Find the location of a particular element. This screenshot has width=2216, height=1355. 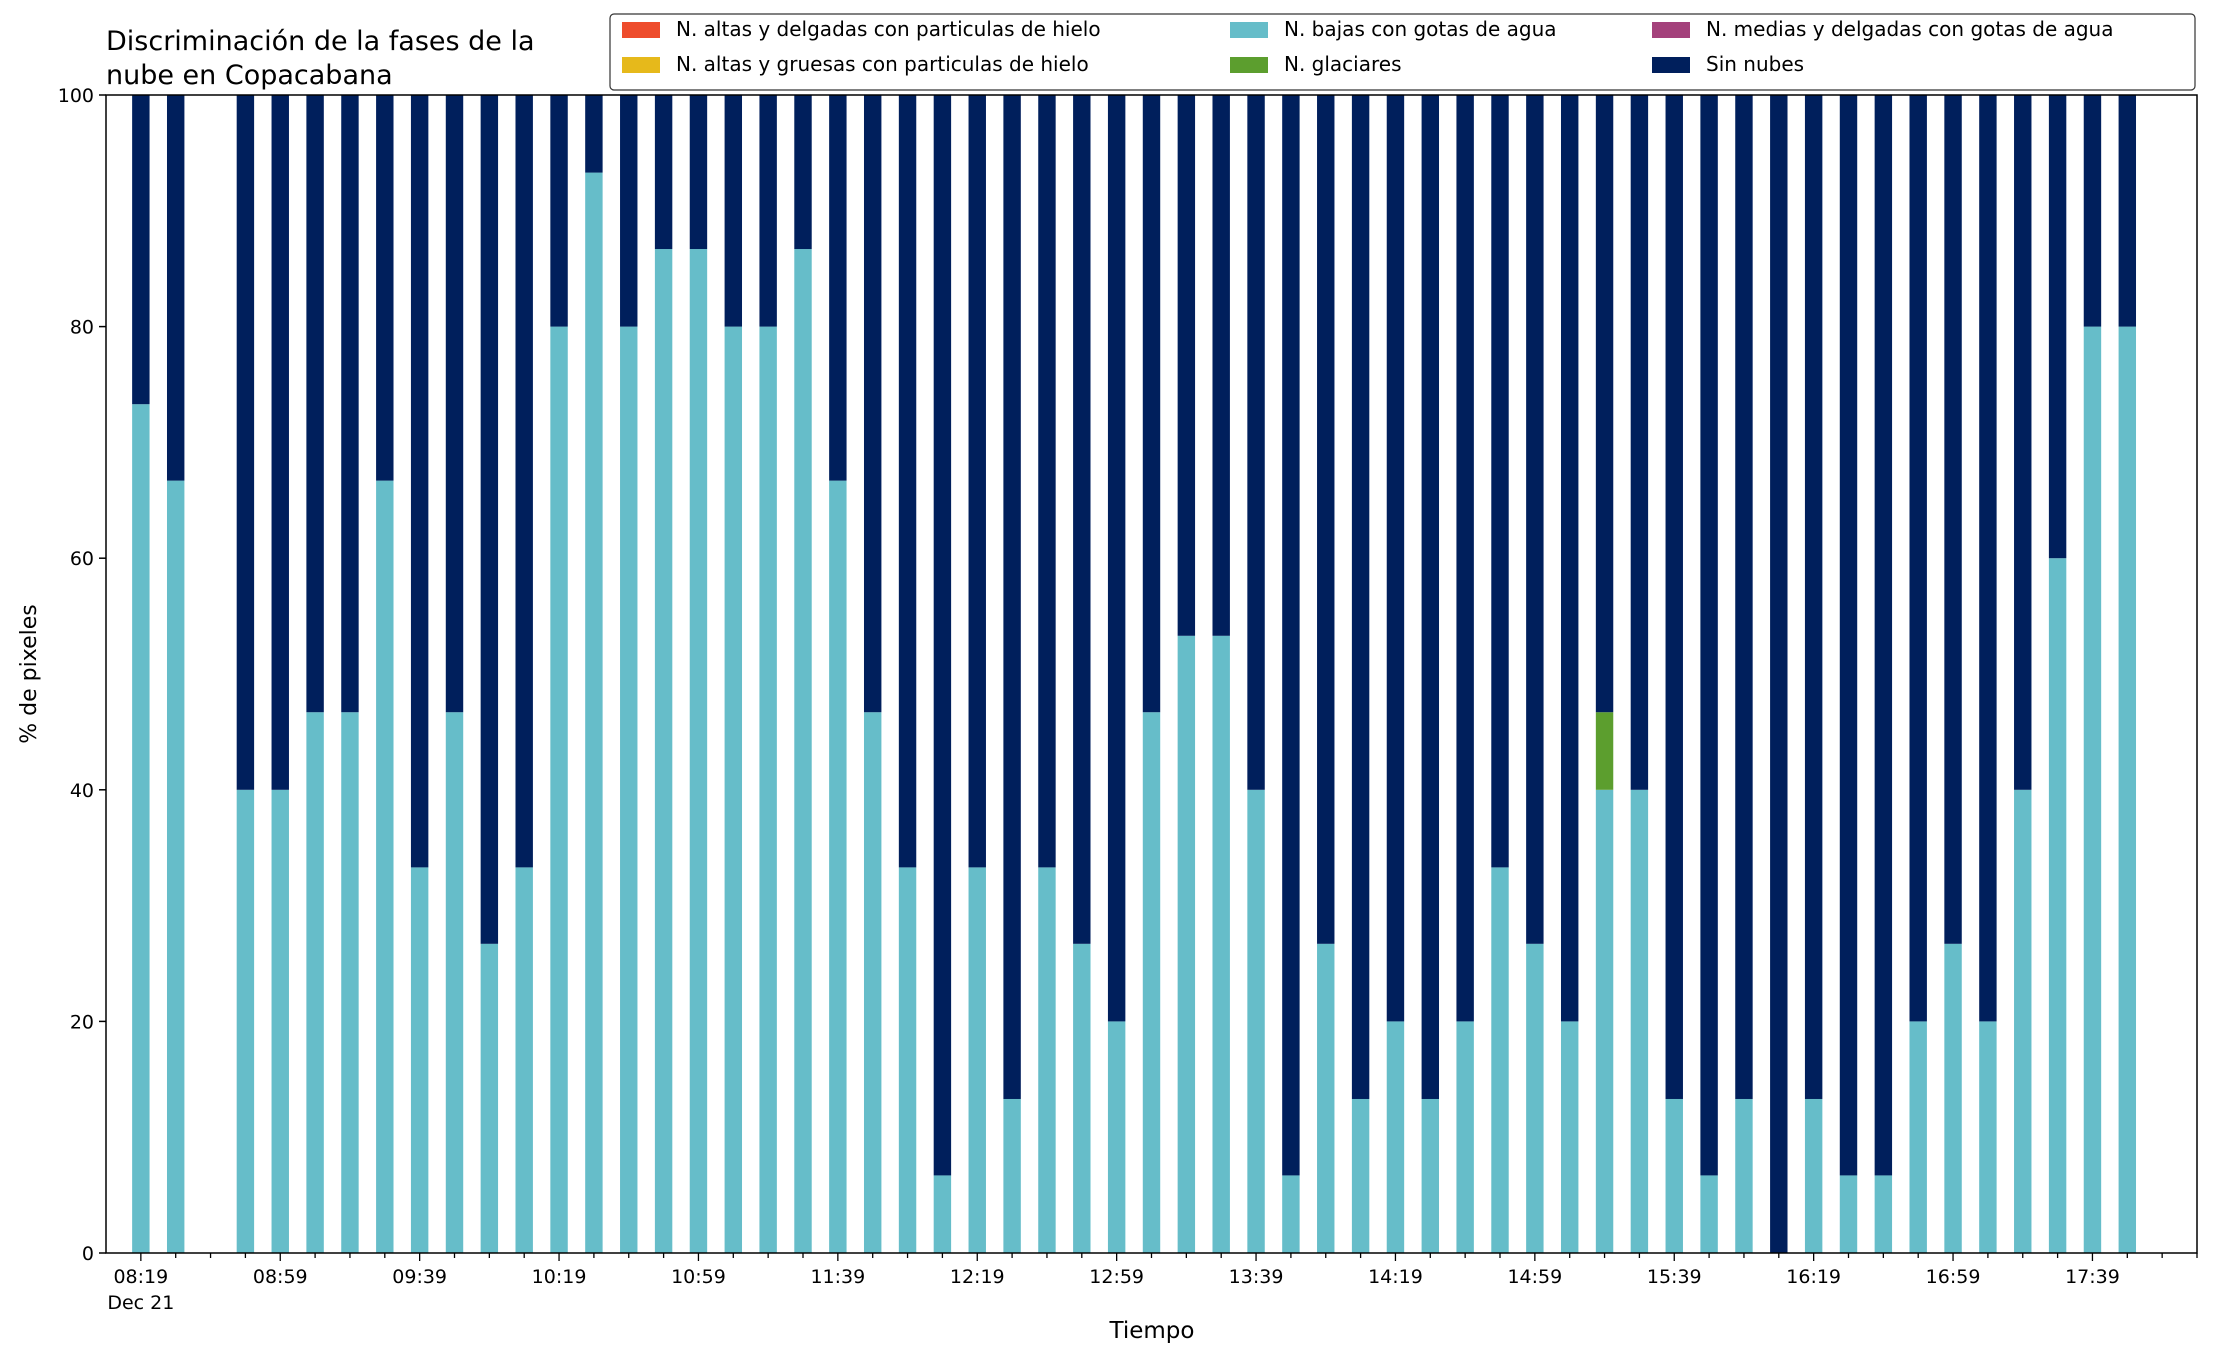

x-tick-label: 12:19 is located at coordinates (977, 1277).